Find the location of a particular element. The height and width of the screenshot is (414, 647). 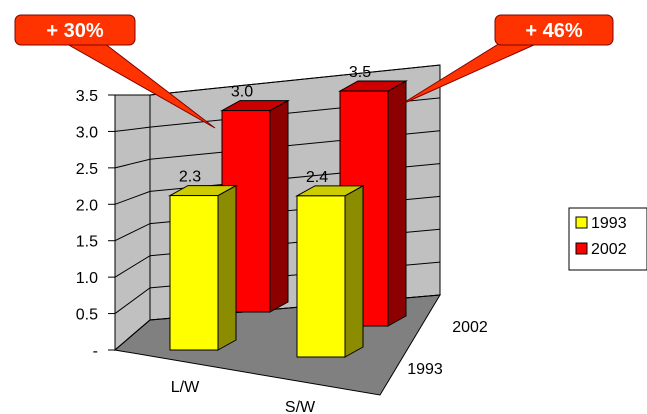

depth-labels: 1993 2002 is located at coordinates (447, 348).